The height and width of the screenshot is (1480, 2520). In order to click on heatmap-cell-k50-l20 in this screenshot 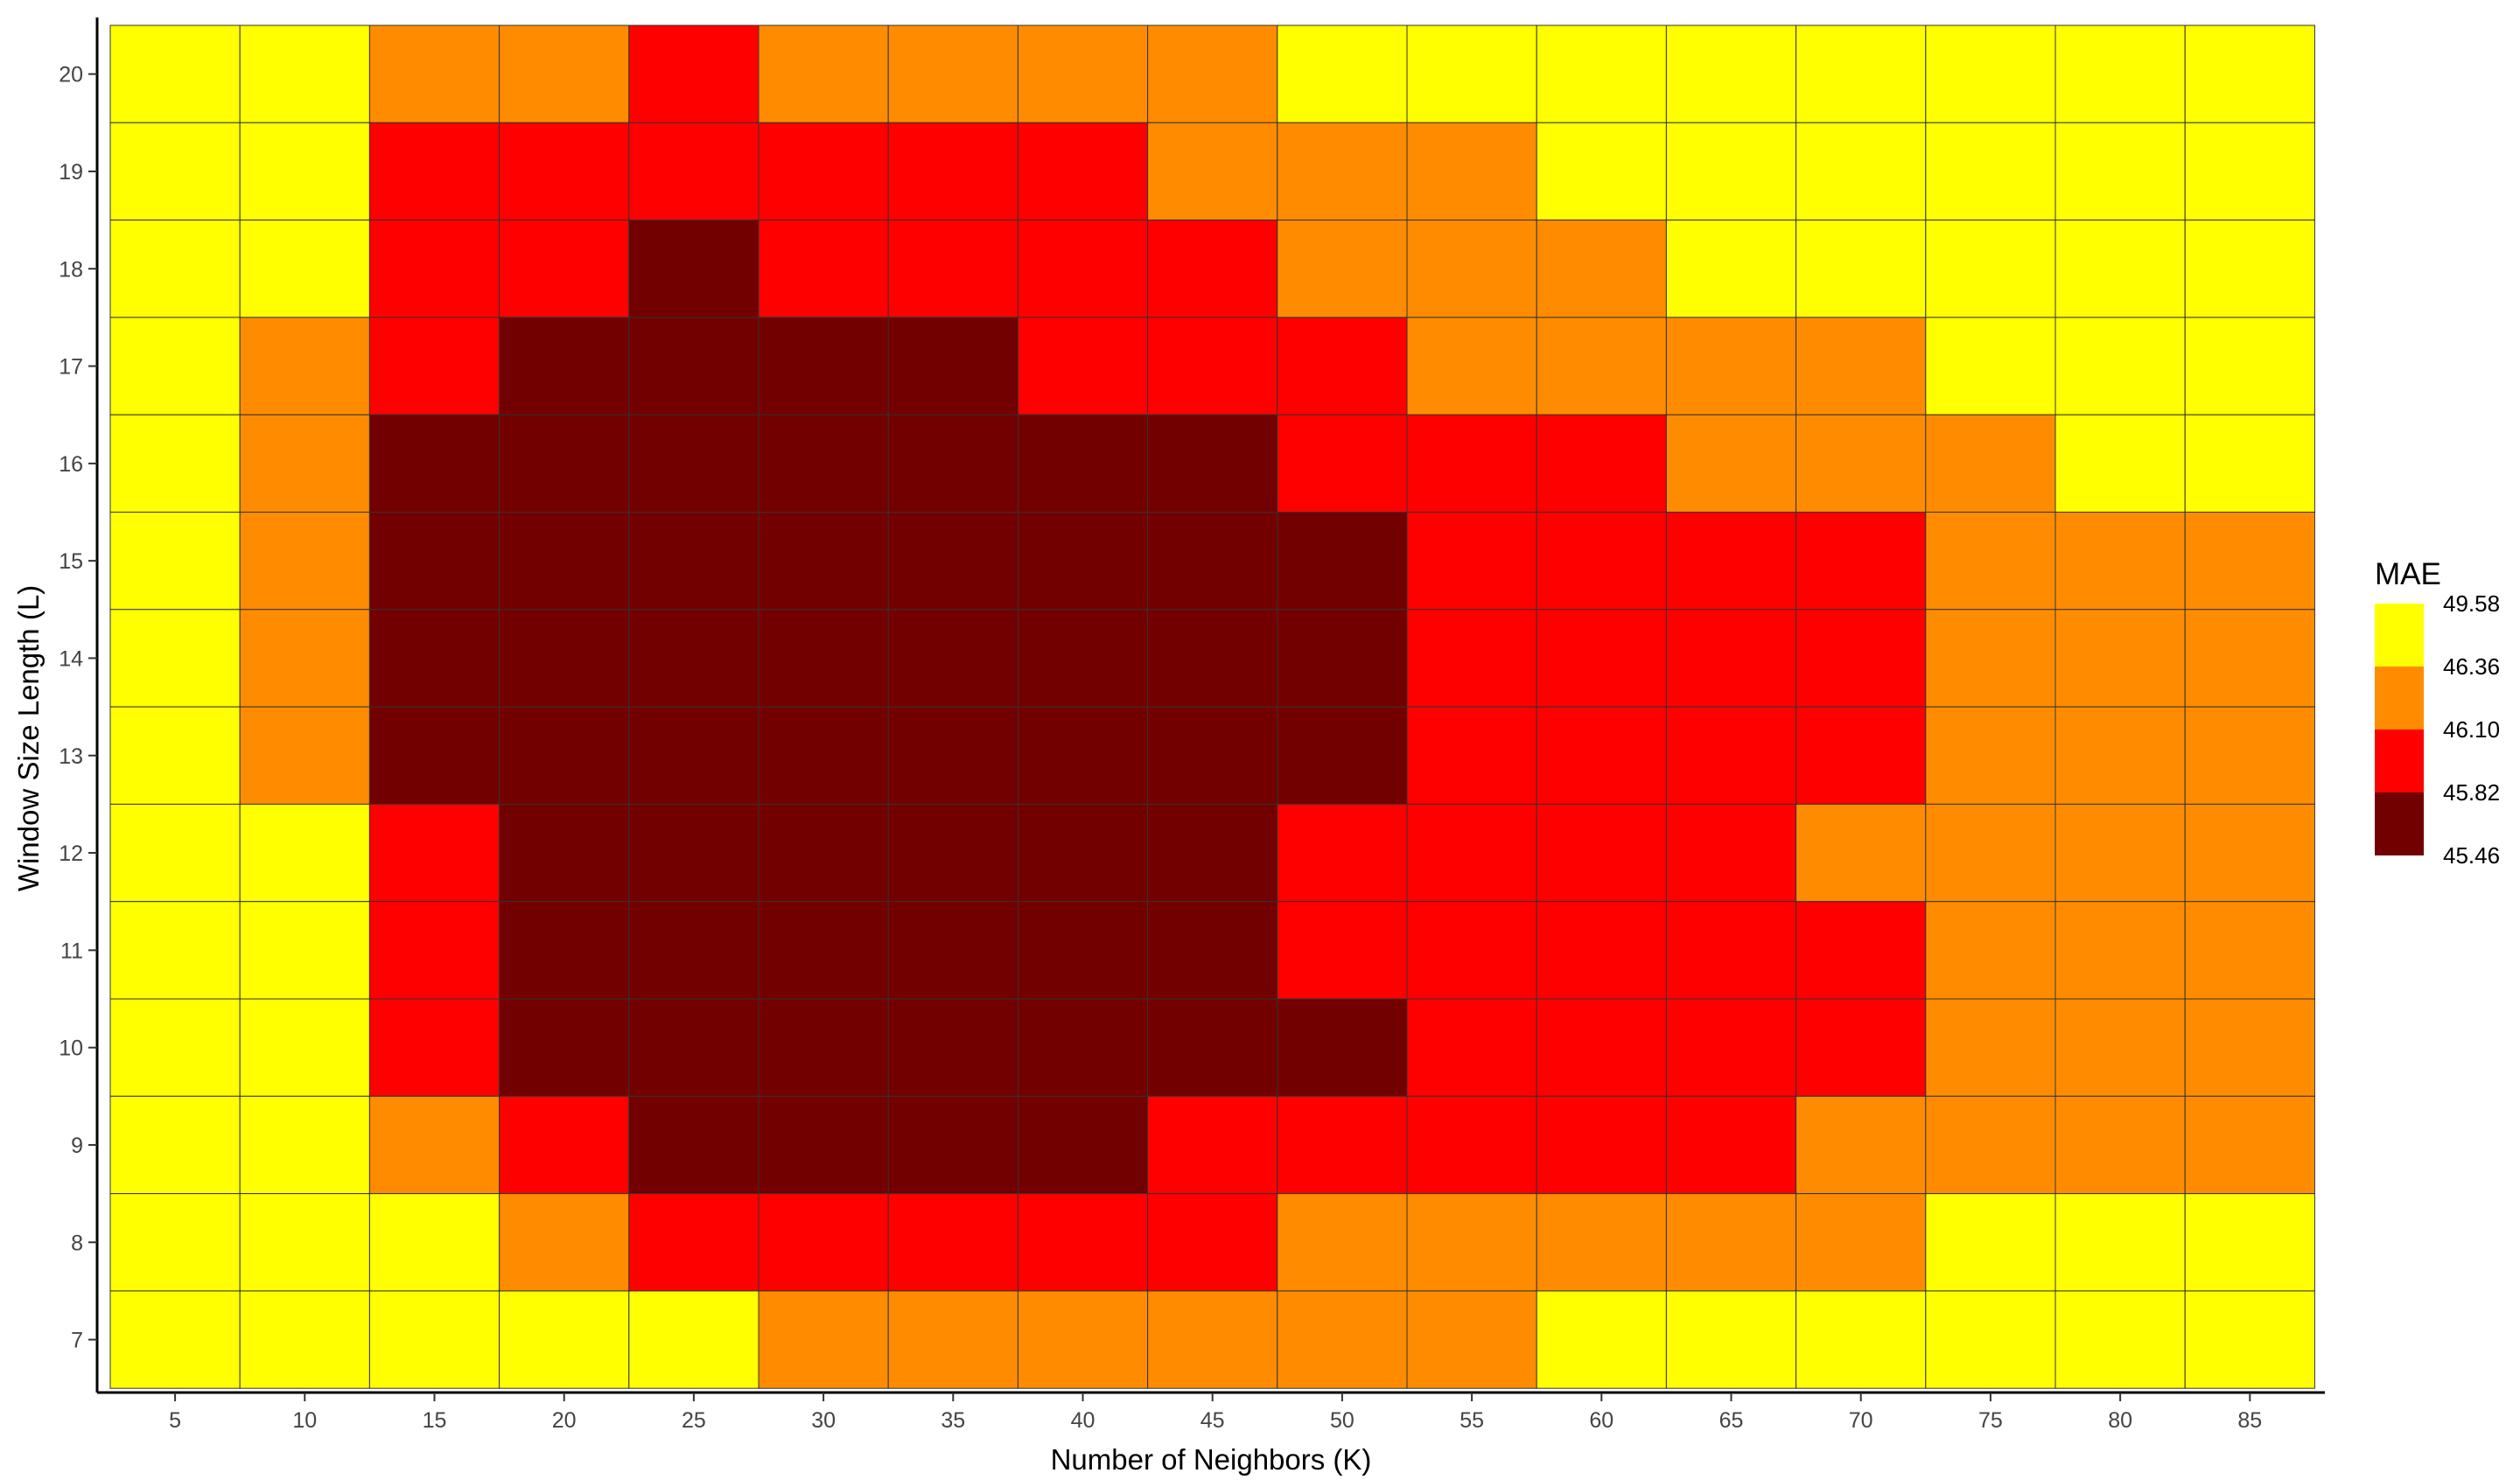, I will do `click(1342, 74)`.